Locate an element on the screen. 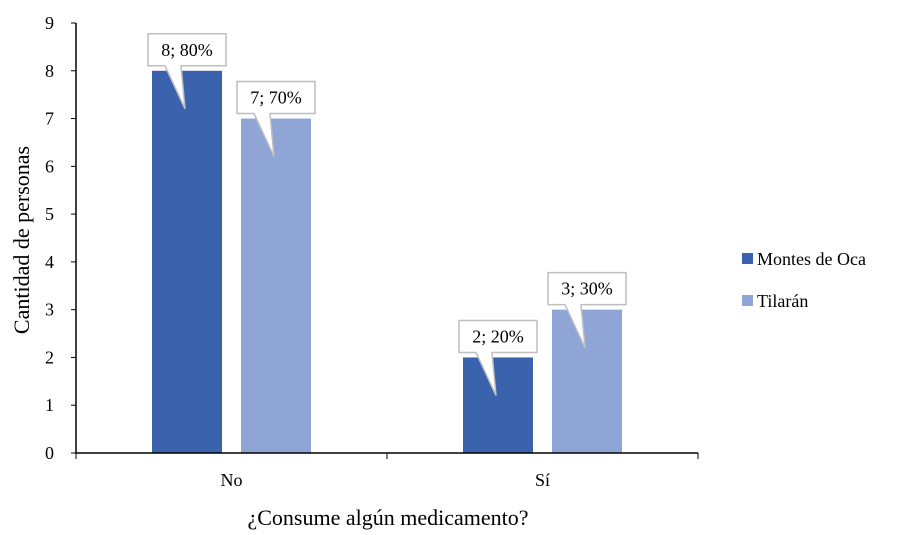 This screenshot has width=906, height=535. x-tick-label: Sí is located at coordinates (542, 480).